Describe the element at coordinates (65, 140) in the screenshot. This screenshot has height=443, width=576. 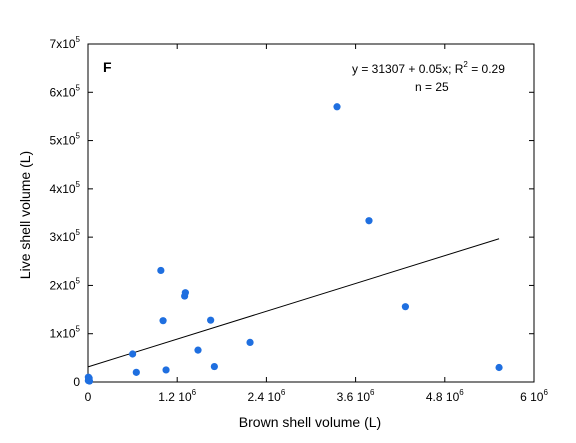
I see `y-tick-label: 5x10⁵` at that location.